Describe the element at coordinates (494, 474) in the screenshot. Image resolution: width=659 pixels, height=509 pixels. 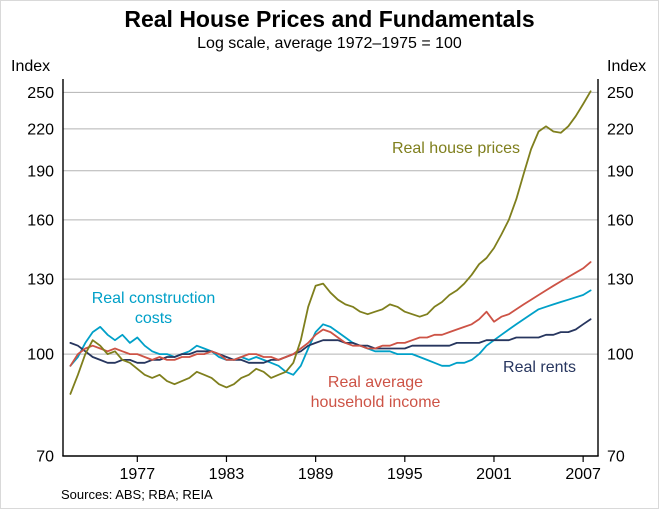
I see `svg-text: 2001` at that location.